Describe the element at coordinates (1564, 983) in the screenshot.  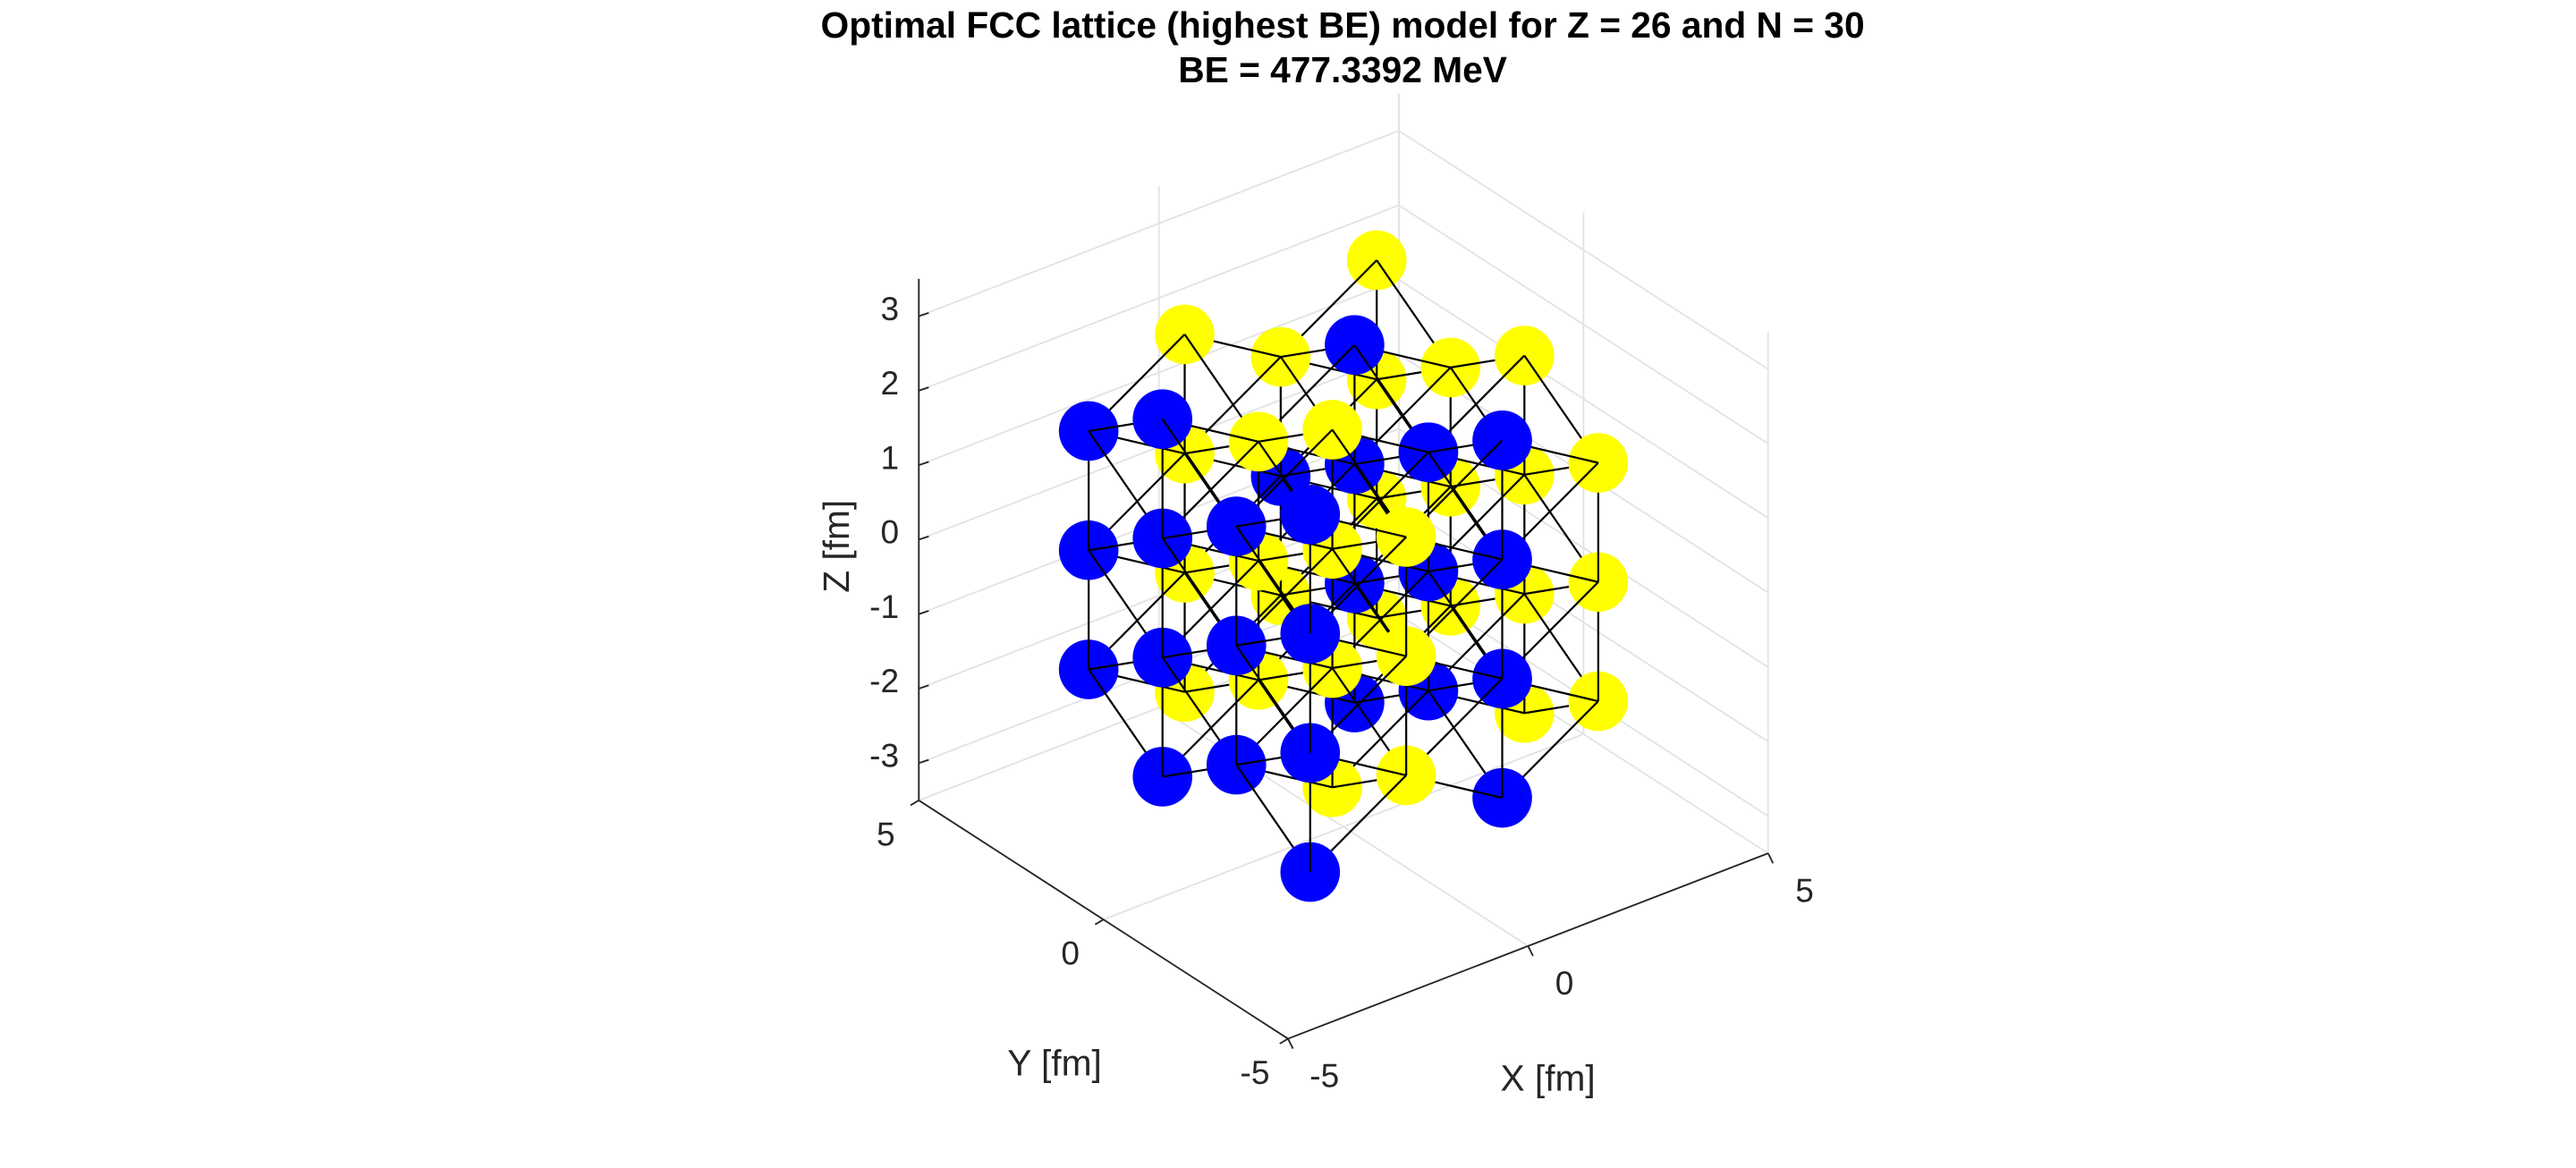
I see `x-tick-label: 0` at that location.